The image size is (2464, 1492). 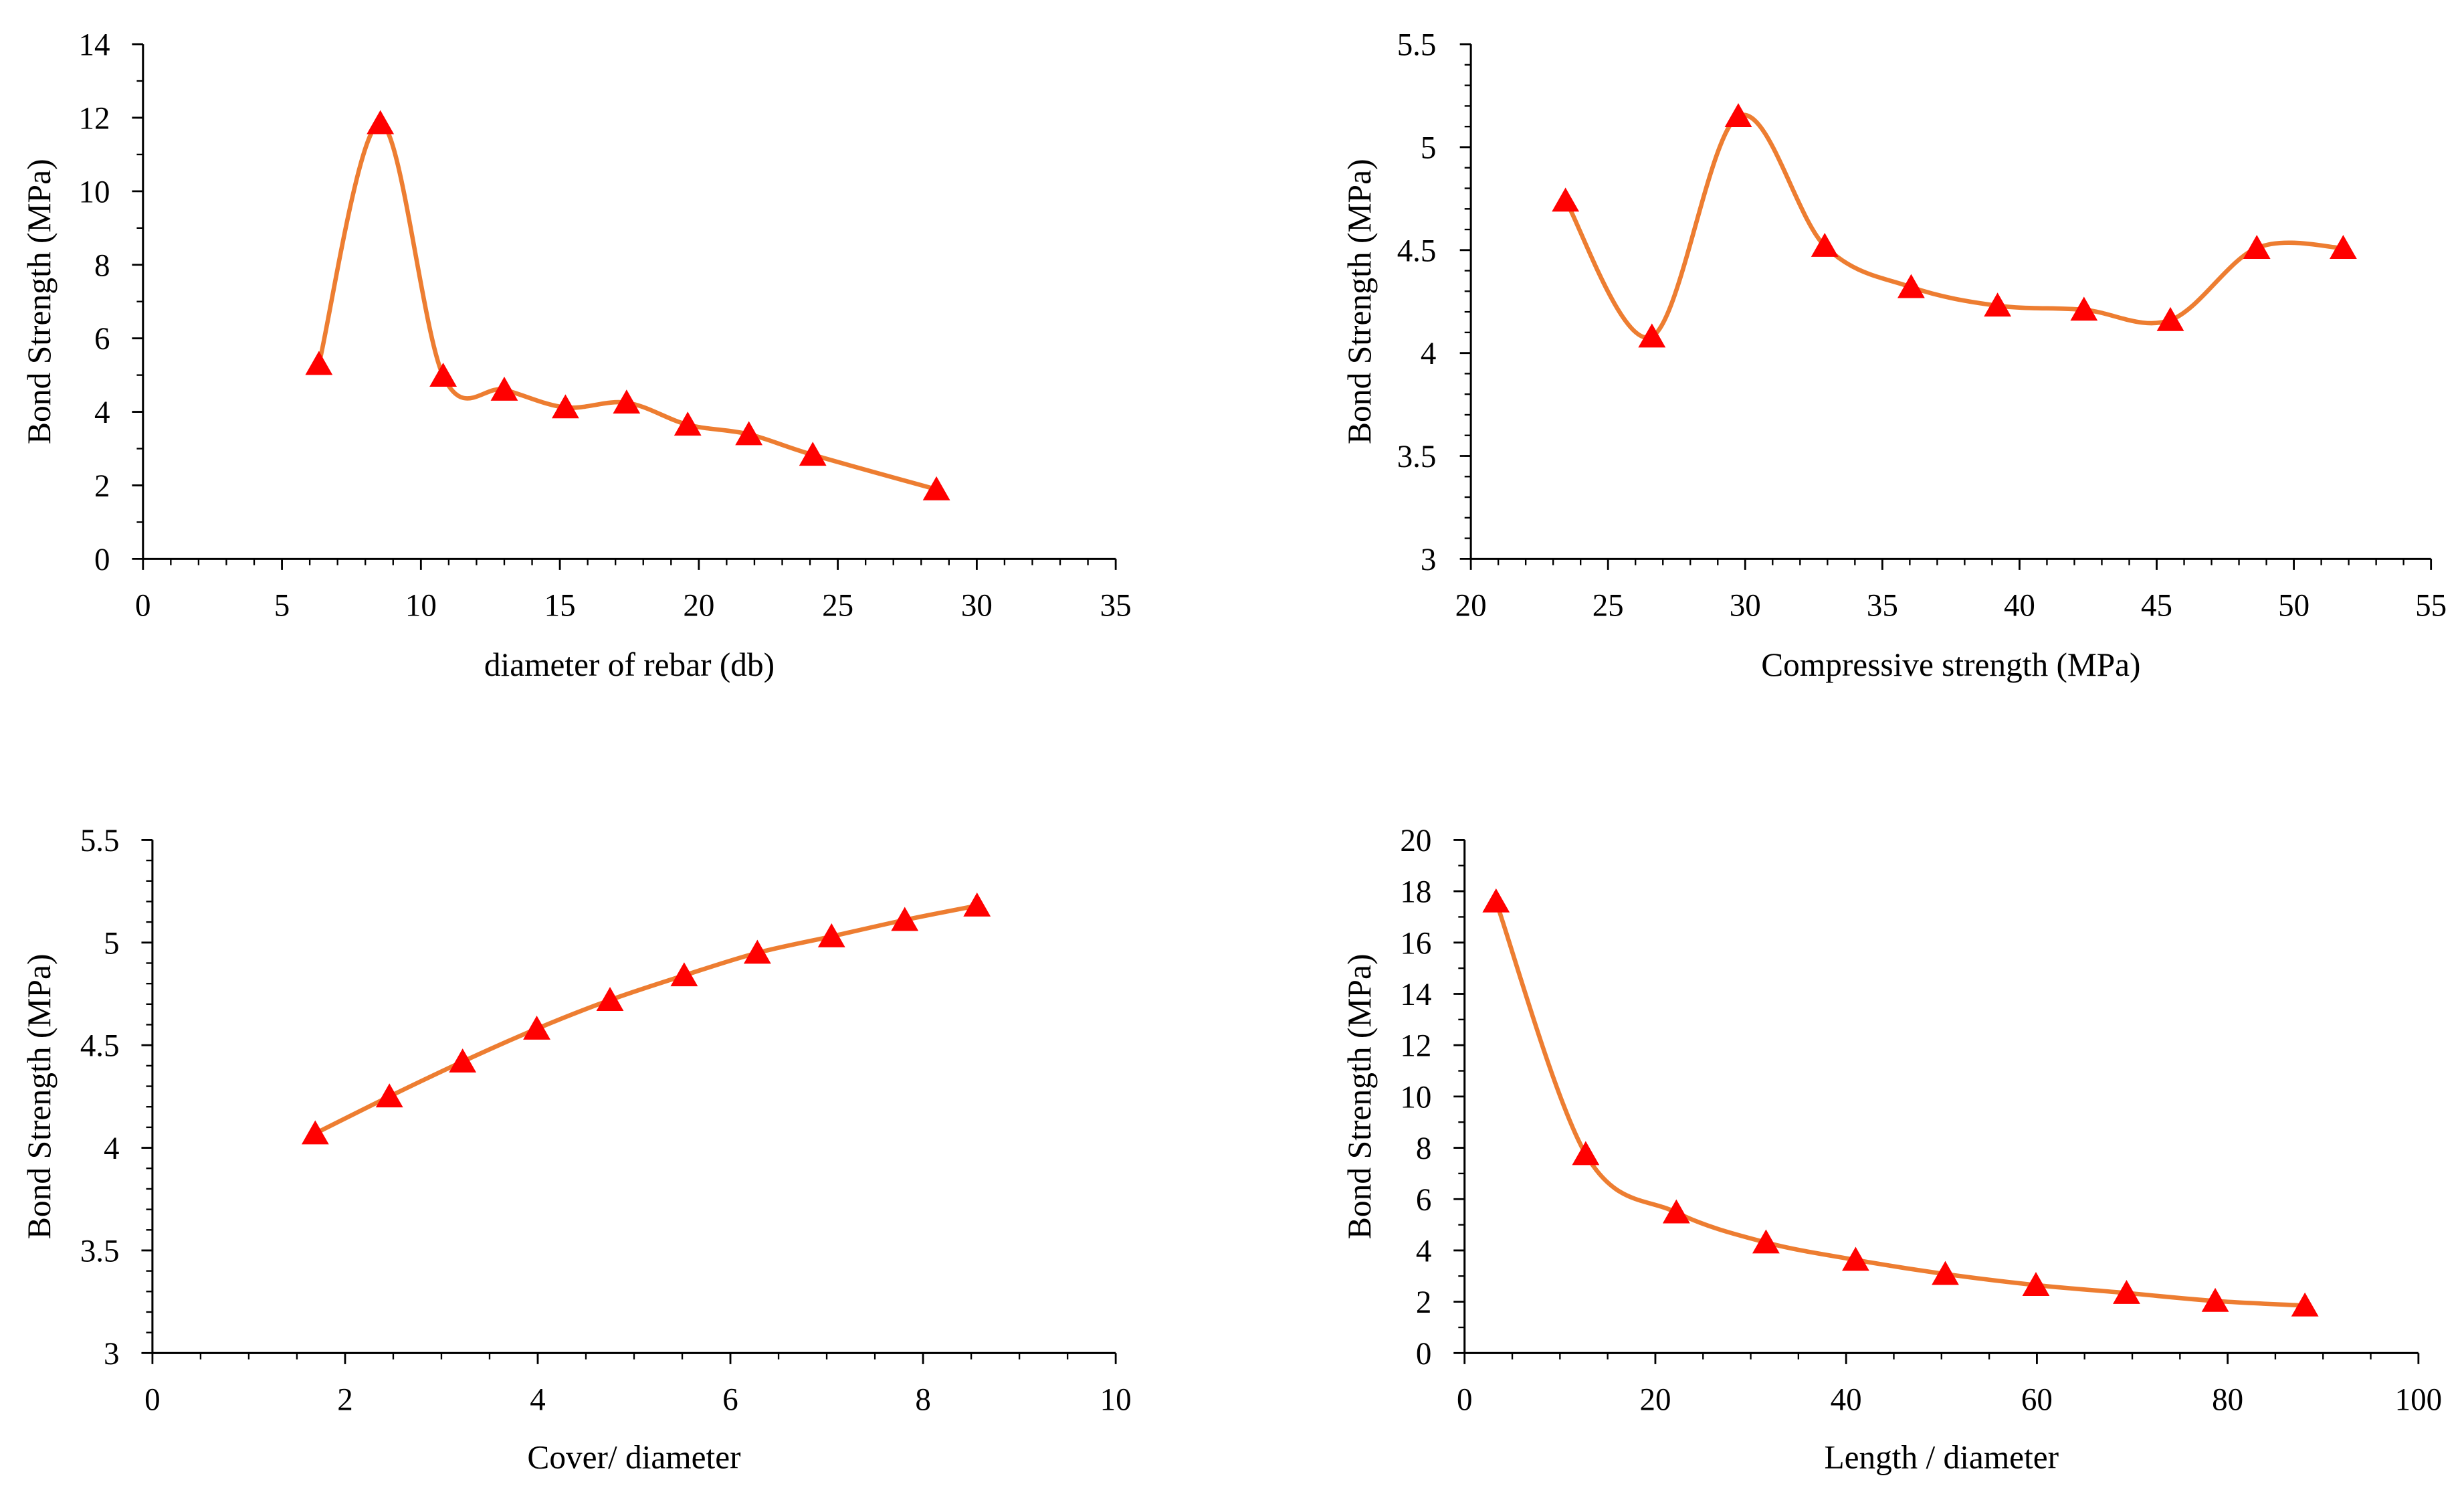 What do you see at coordinates (1417, 45) in the screenshot?
I see `chart-2-y-tick-label: 5.5` at bounding box center [1417, 45].